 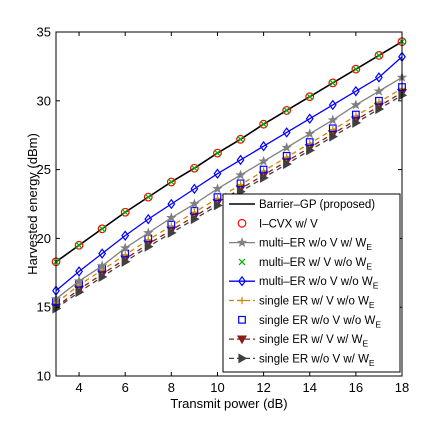 I want to click on y-tick-label: 35, so click(x=44, y=32).